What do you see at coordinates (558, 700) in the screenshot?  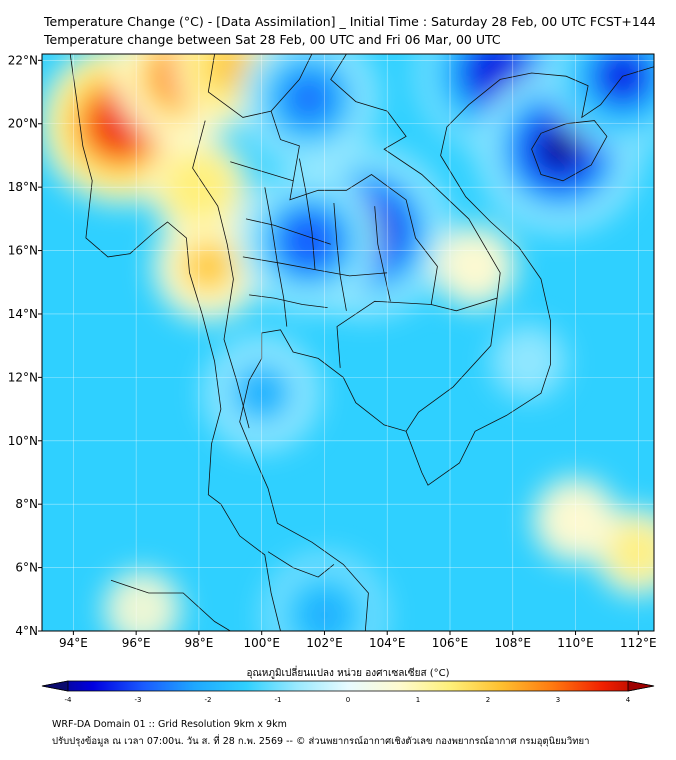 I see `colorbar-tick-label: 3` at bounding box center [558, 700].